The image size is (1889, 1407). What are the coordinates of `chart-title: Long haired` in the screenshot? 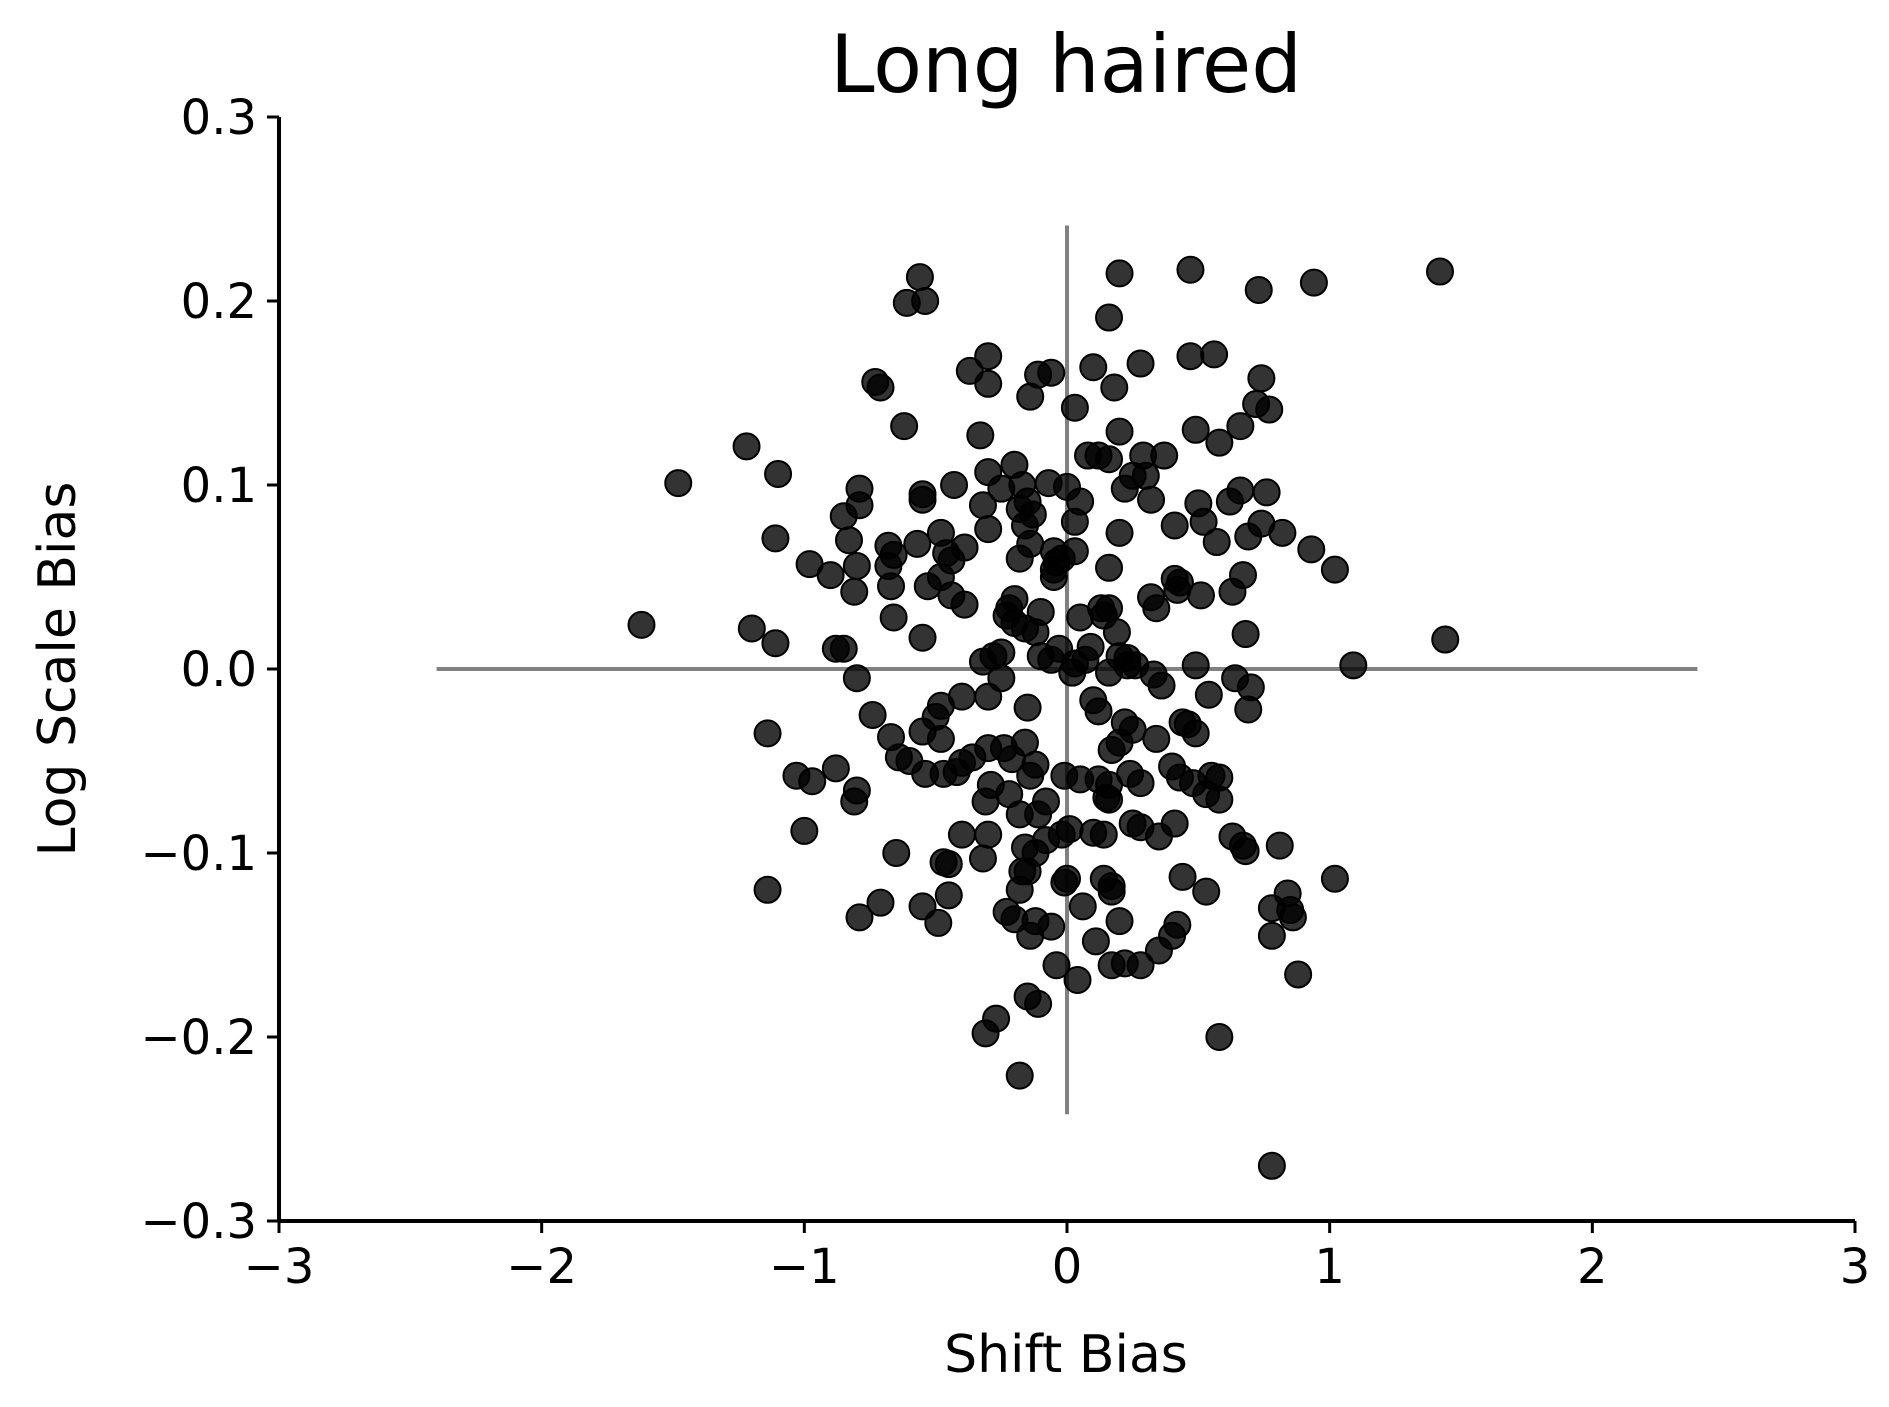 It's located at (1066, 64).